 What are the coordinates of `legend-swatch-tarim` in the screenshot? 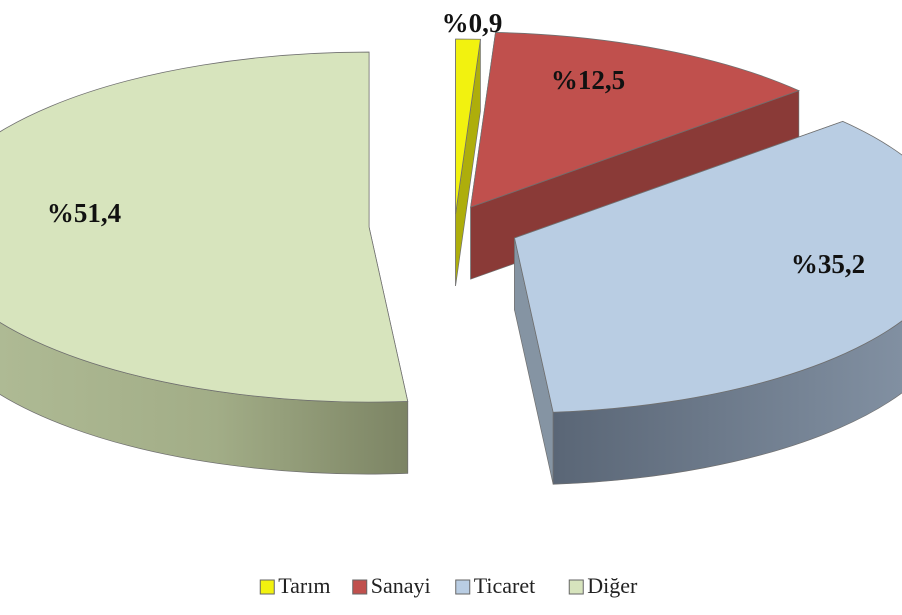 It's located at (267, 587).